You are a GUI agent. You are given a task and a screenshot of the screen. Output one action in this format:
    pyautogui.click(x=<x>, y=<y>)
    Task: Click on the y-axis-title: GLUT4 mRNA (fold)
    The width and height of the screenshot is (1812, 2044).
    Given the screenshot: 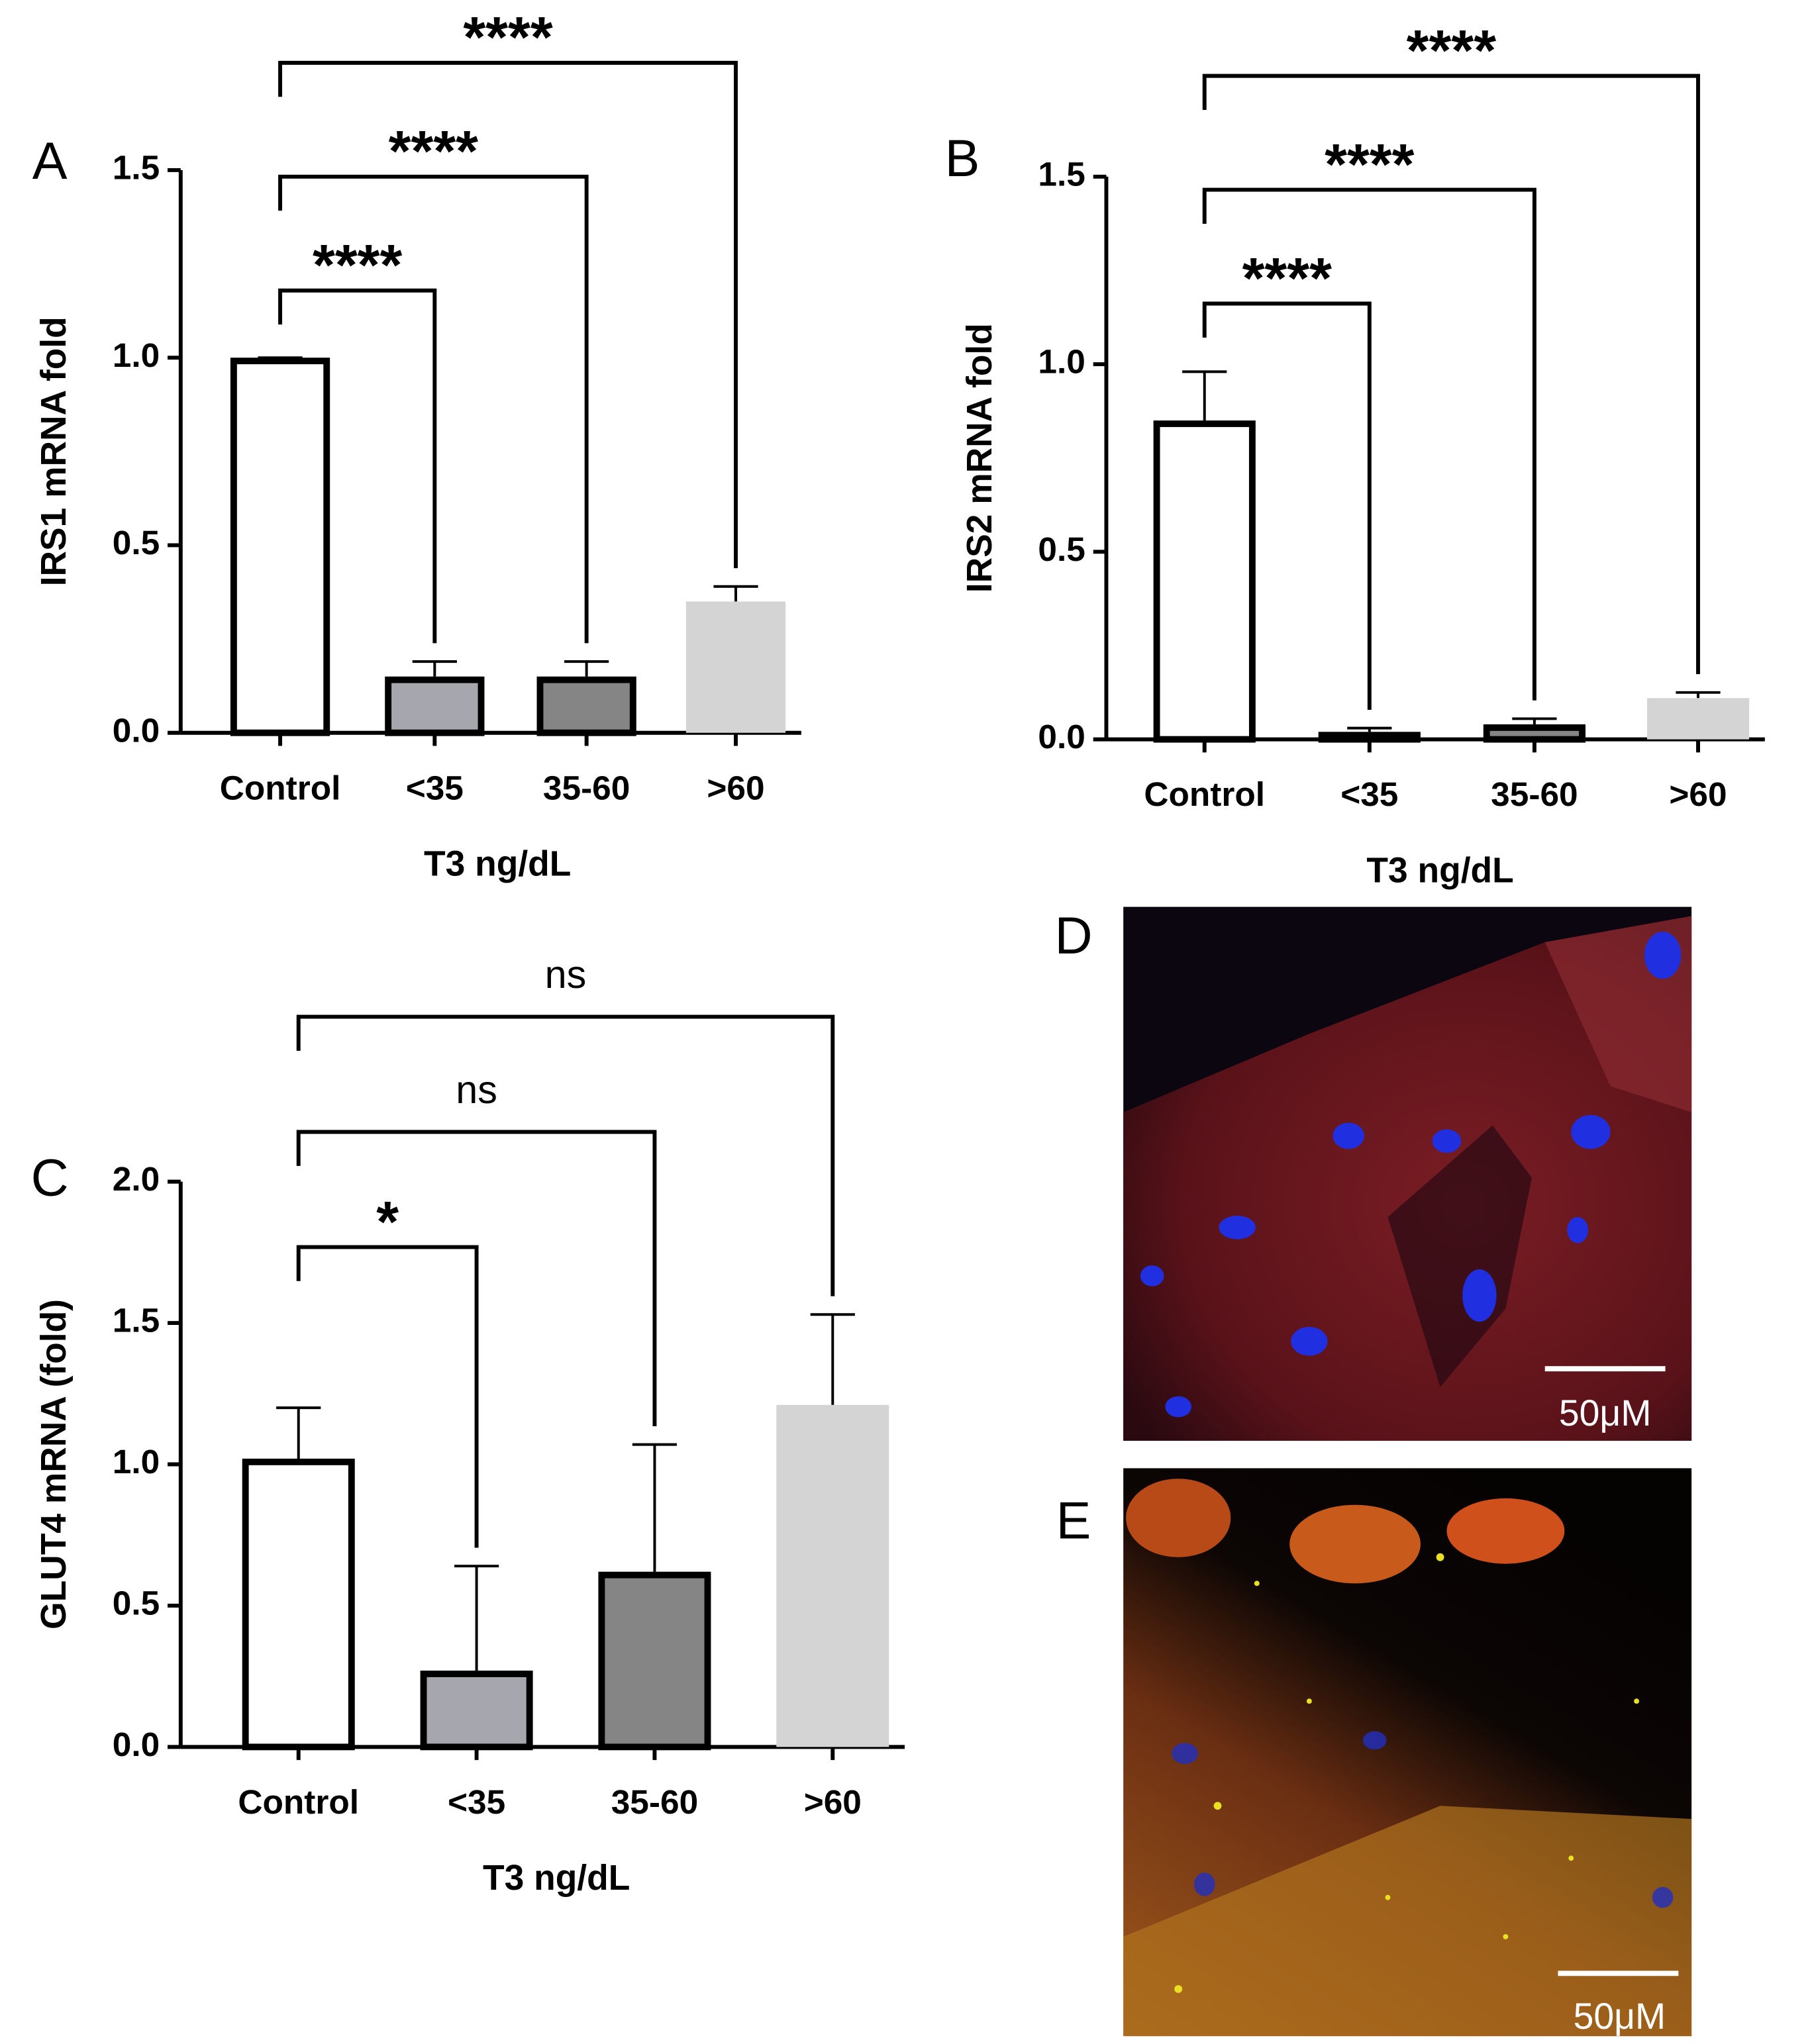 What is the action you would take?
    pyautogui.click(x=54, y=1464)
    